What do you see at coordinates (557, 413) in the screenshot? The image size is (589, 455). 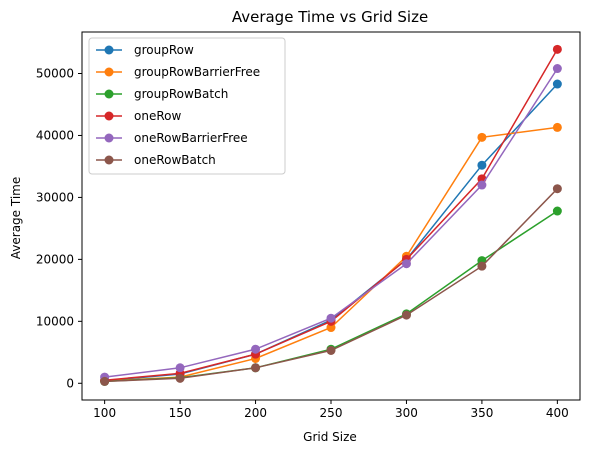 I see `x-tick-label: 400` at bounding box center [557, 413].